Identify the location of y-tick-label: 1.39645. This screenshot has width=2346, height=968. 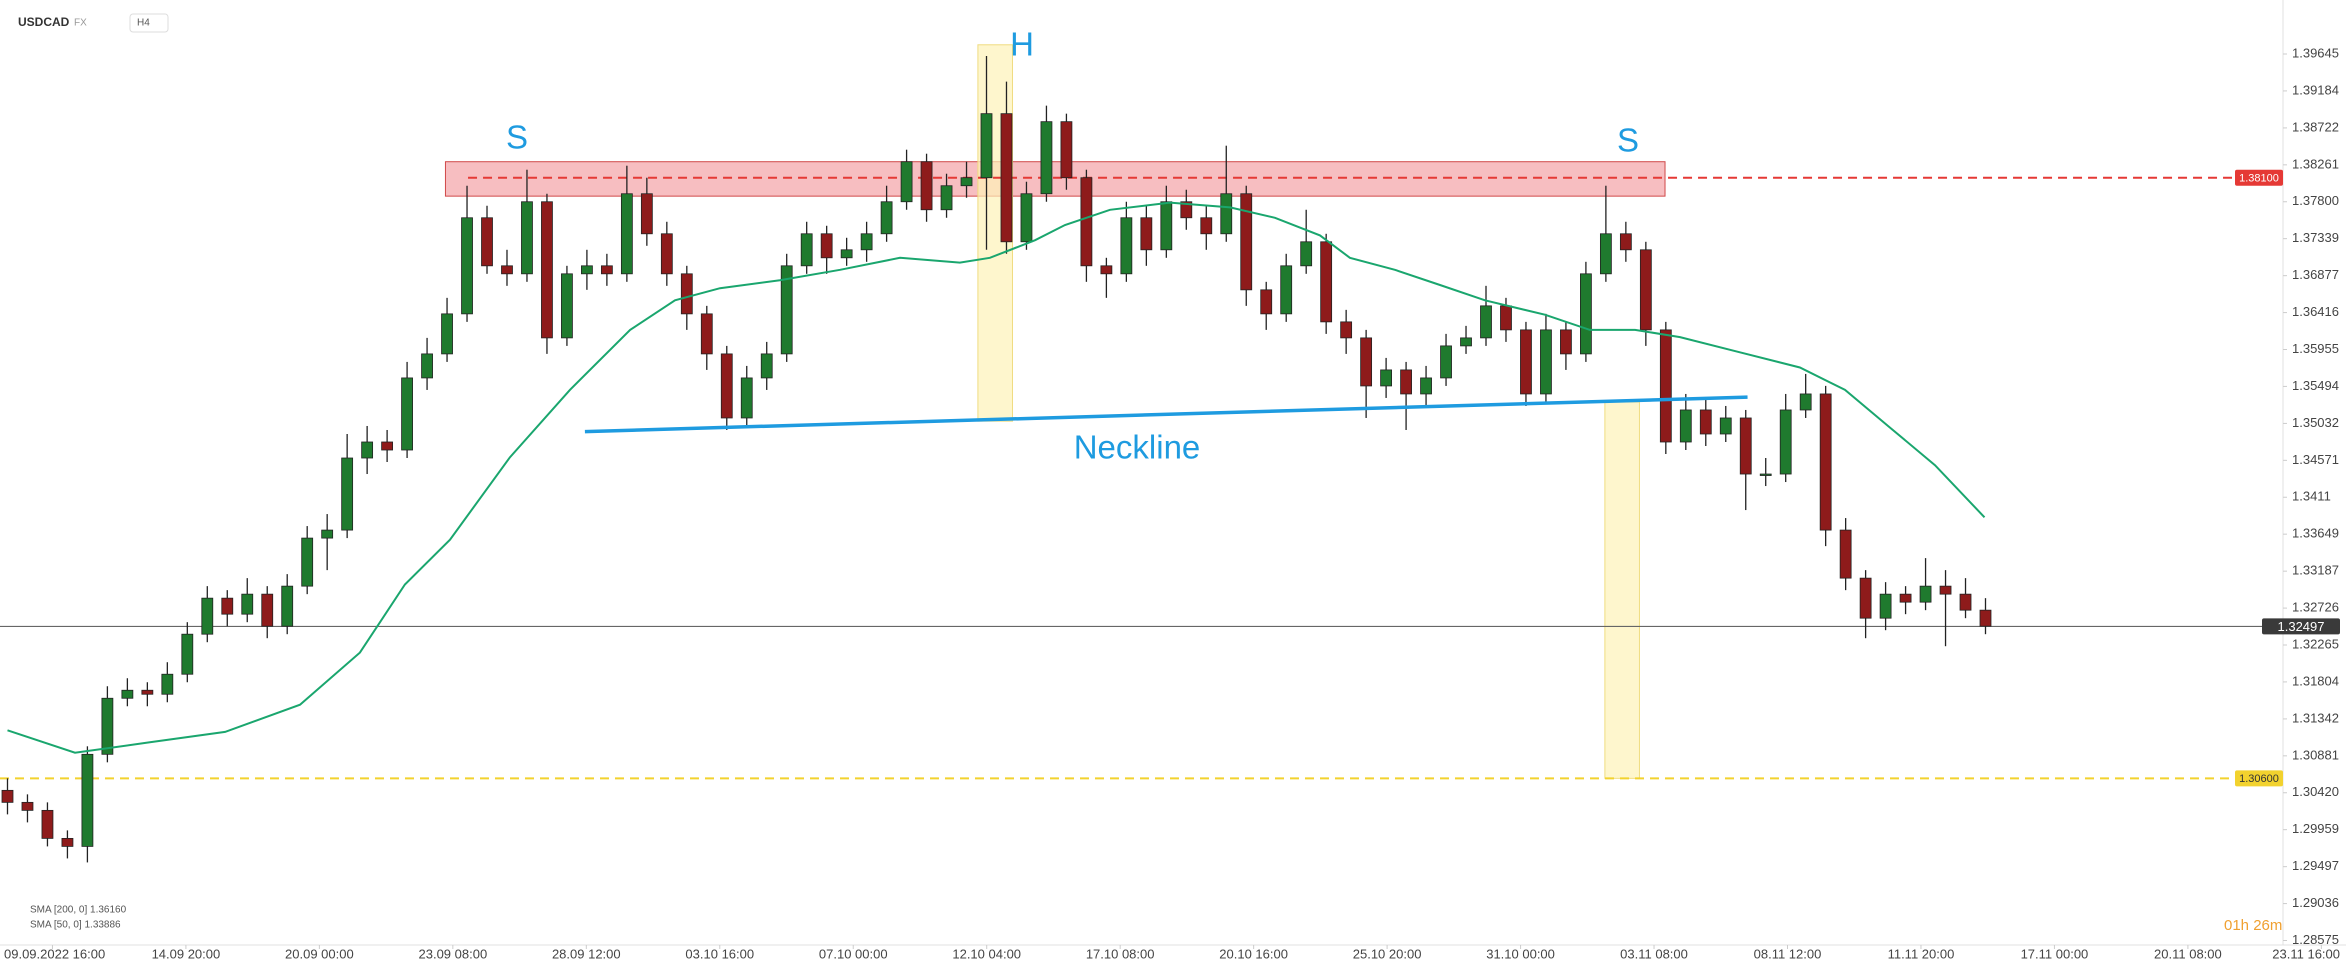
(2315, 52).